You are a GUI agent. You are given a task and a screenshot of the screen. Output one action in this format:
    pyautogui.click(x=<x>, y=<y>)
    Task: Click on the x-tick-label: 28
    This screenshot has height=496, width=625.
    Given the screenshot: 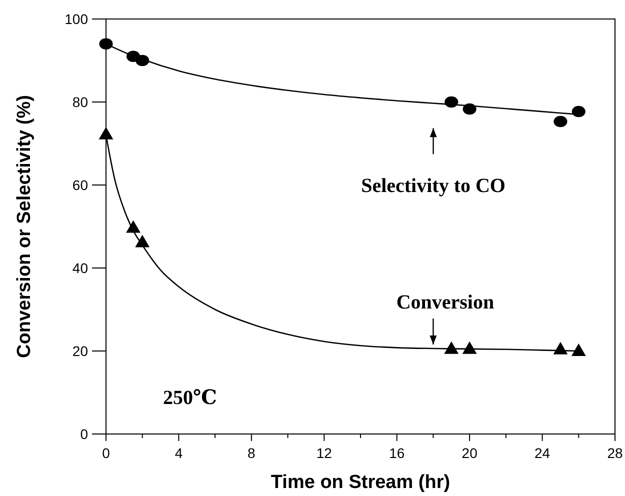 What is the action you would take?
    pyautogui.click(x=615, y=453)
    